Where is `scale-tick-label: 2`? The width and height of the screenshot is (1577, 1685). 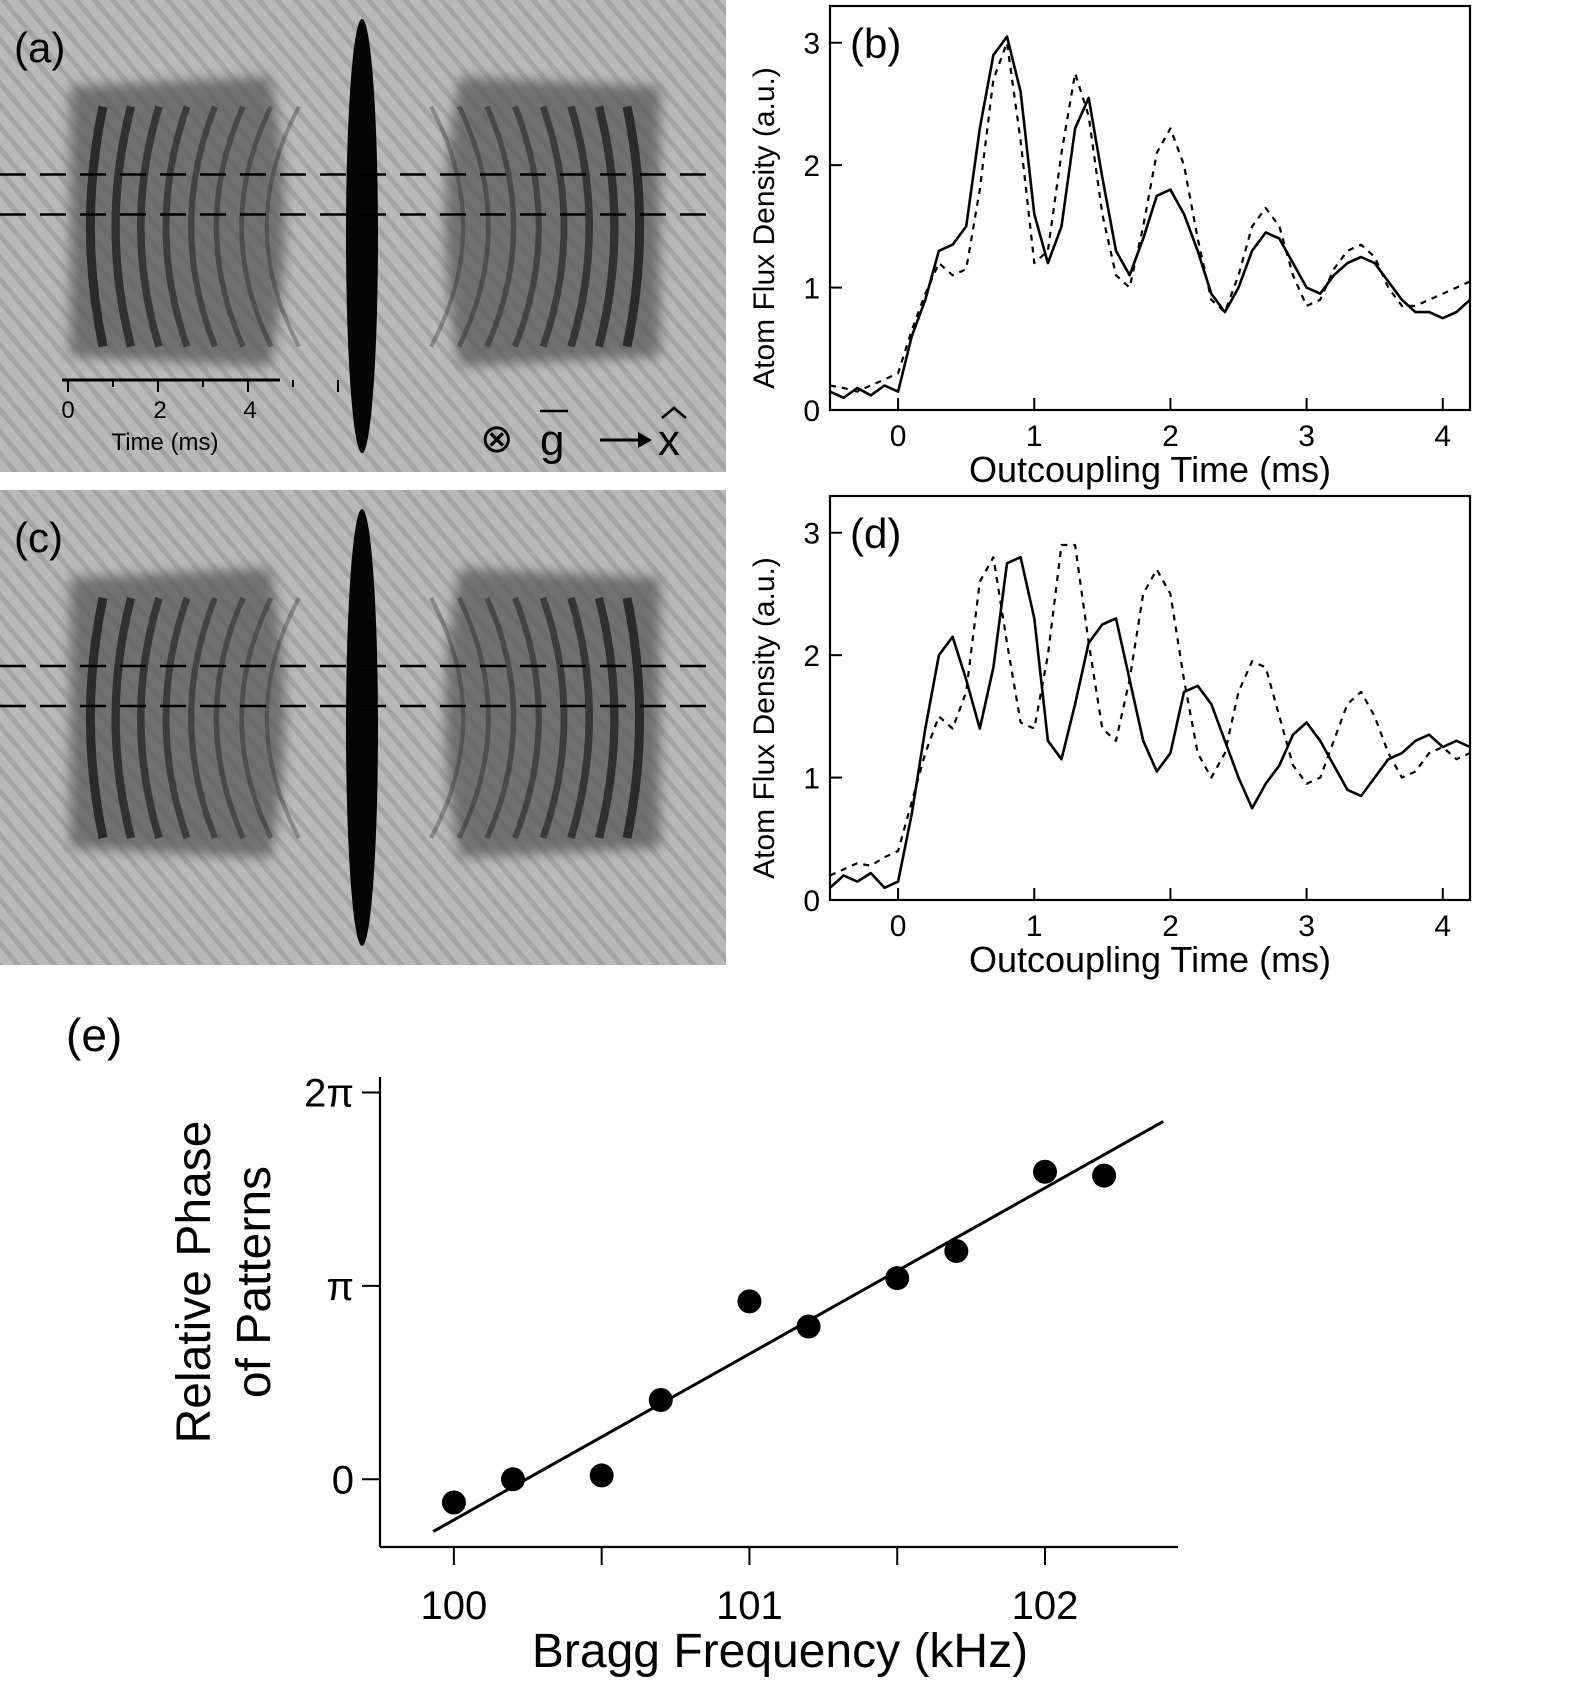
scale-tick-label: 2 is located at coordinates (159, 410).